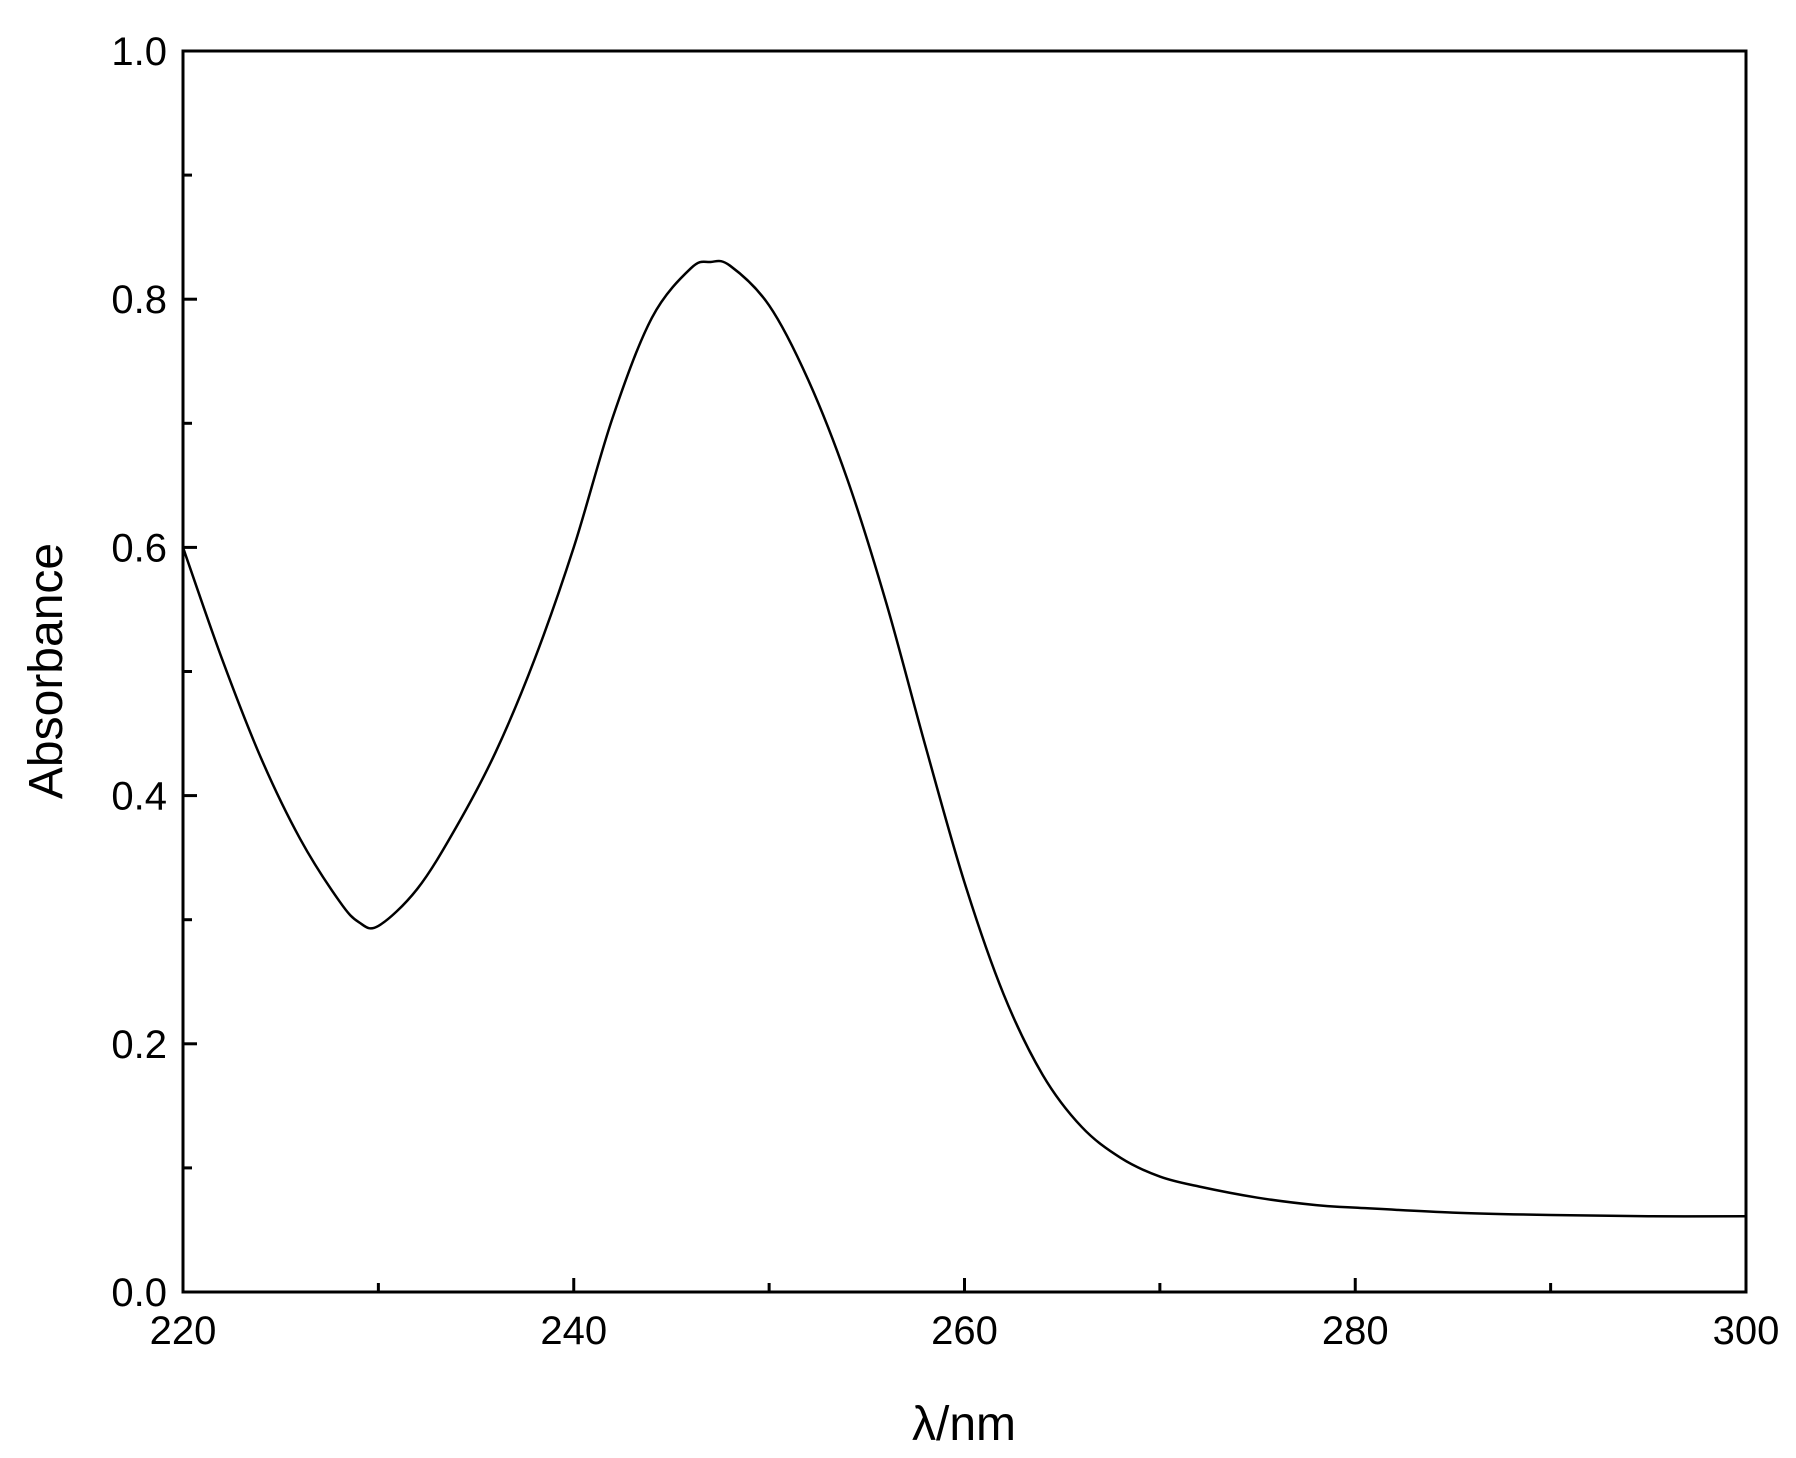 The height and width of the screenshot is (1458, 1796). I want to click on x-tick-label: 240, so click(573, 1331).